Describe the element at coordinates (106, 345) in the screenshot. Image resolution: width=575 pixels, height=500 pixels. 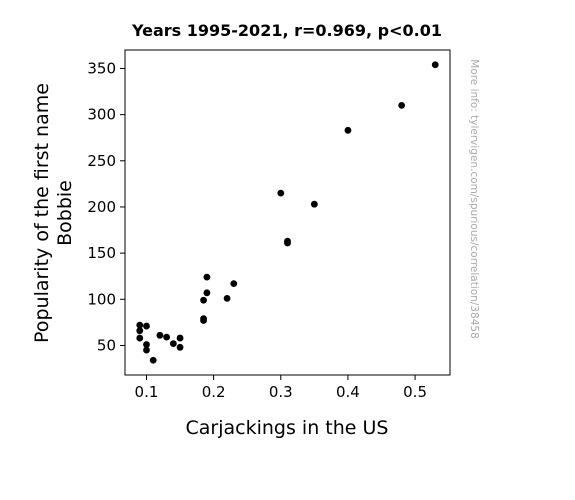
I see `y-tick-label: 50` at that location.